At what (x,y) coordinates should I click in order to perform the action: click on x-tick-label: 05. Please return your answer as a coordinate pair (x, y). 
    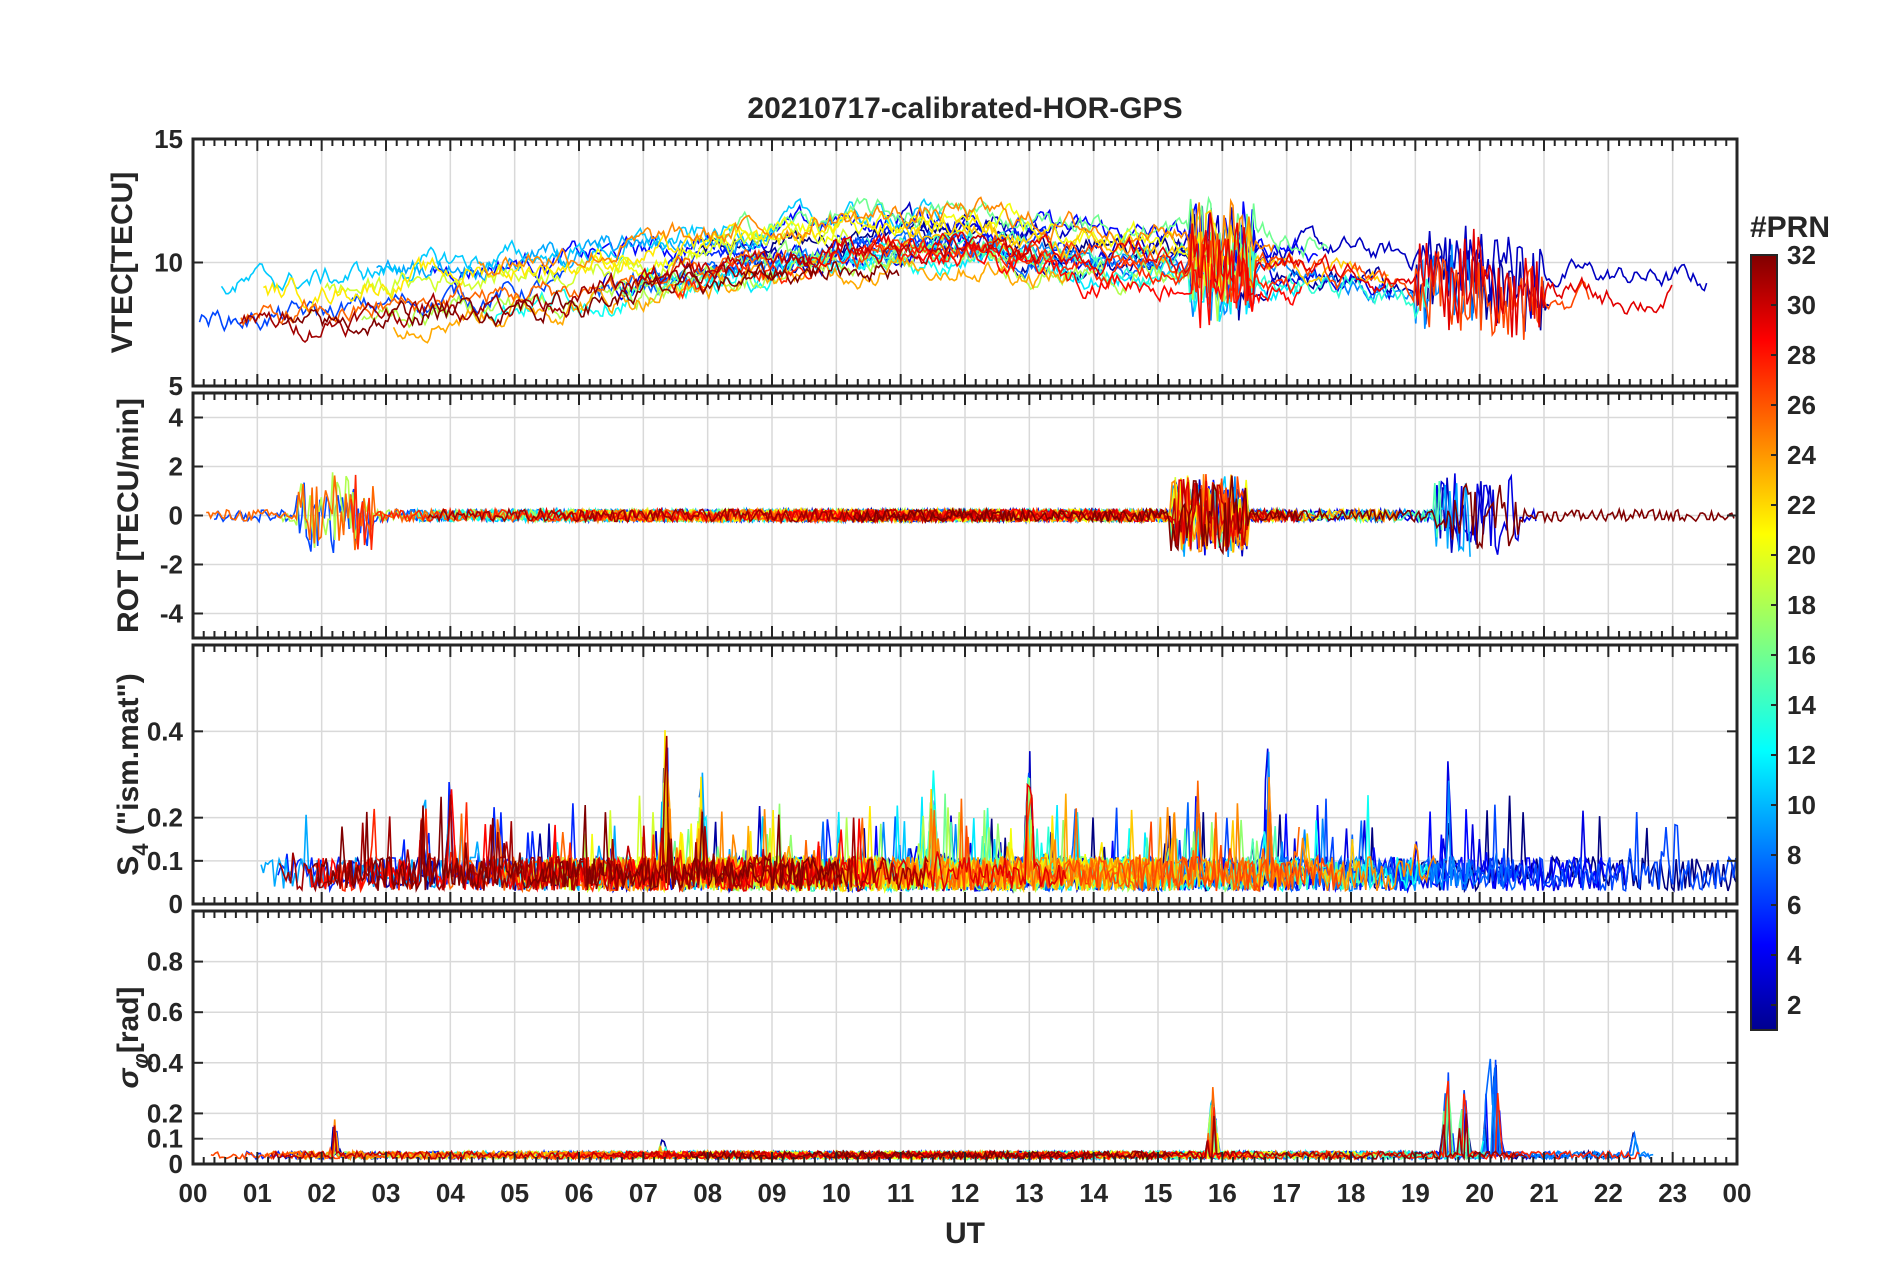
    Looking at the image, I should click on (514, 1193).